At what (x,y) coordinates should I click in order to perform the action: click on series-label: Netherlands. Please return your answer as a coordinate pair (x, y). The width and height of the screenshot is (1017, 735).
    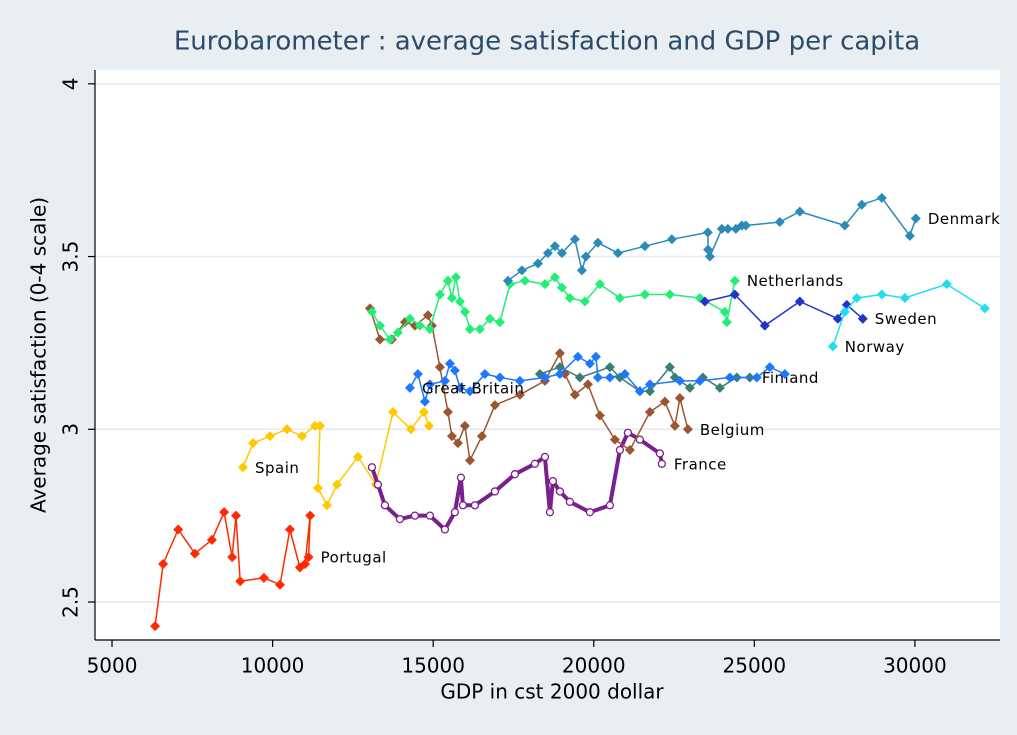
    Looking at the image, I should click on (795, 281).